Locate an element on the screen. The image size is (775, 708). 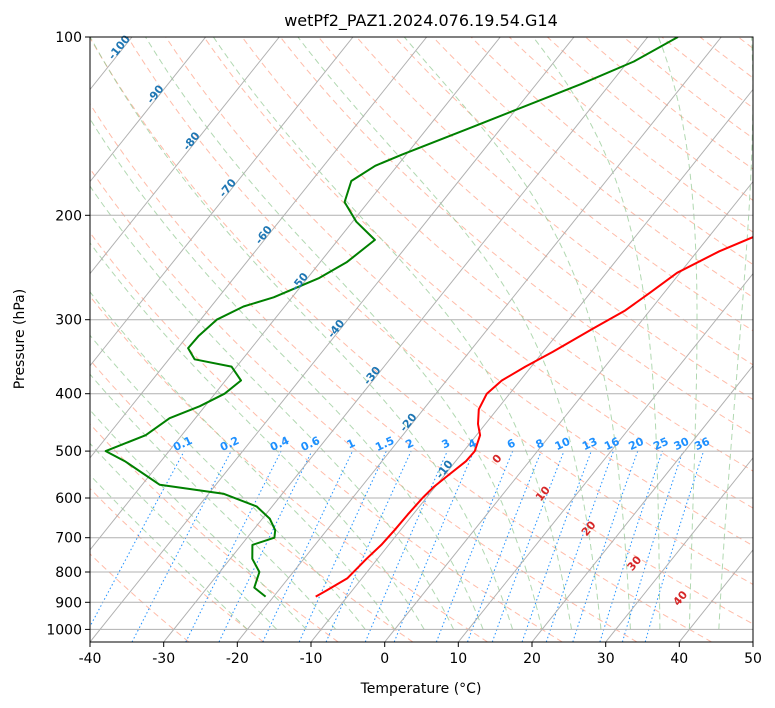
y-tick-label: 400 is located at coordinates (68, 395).